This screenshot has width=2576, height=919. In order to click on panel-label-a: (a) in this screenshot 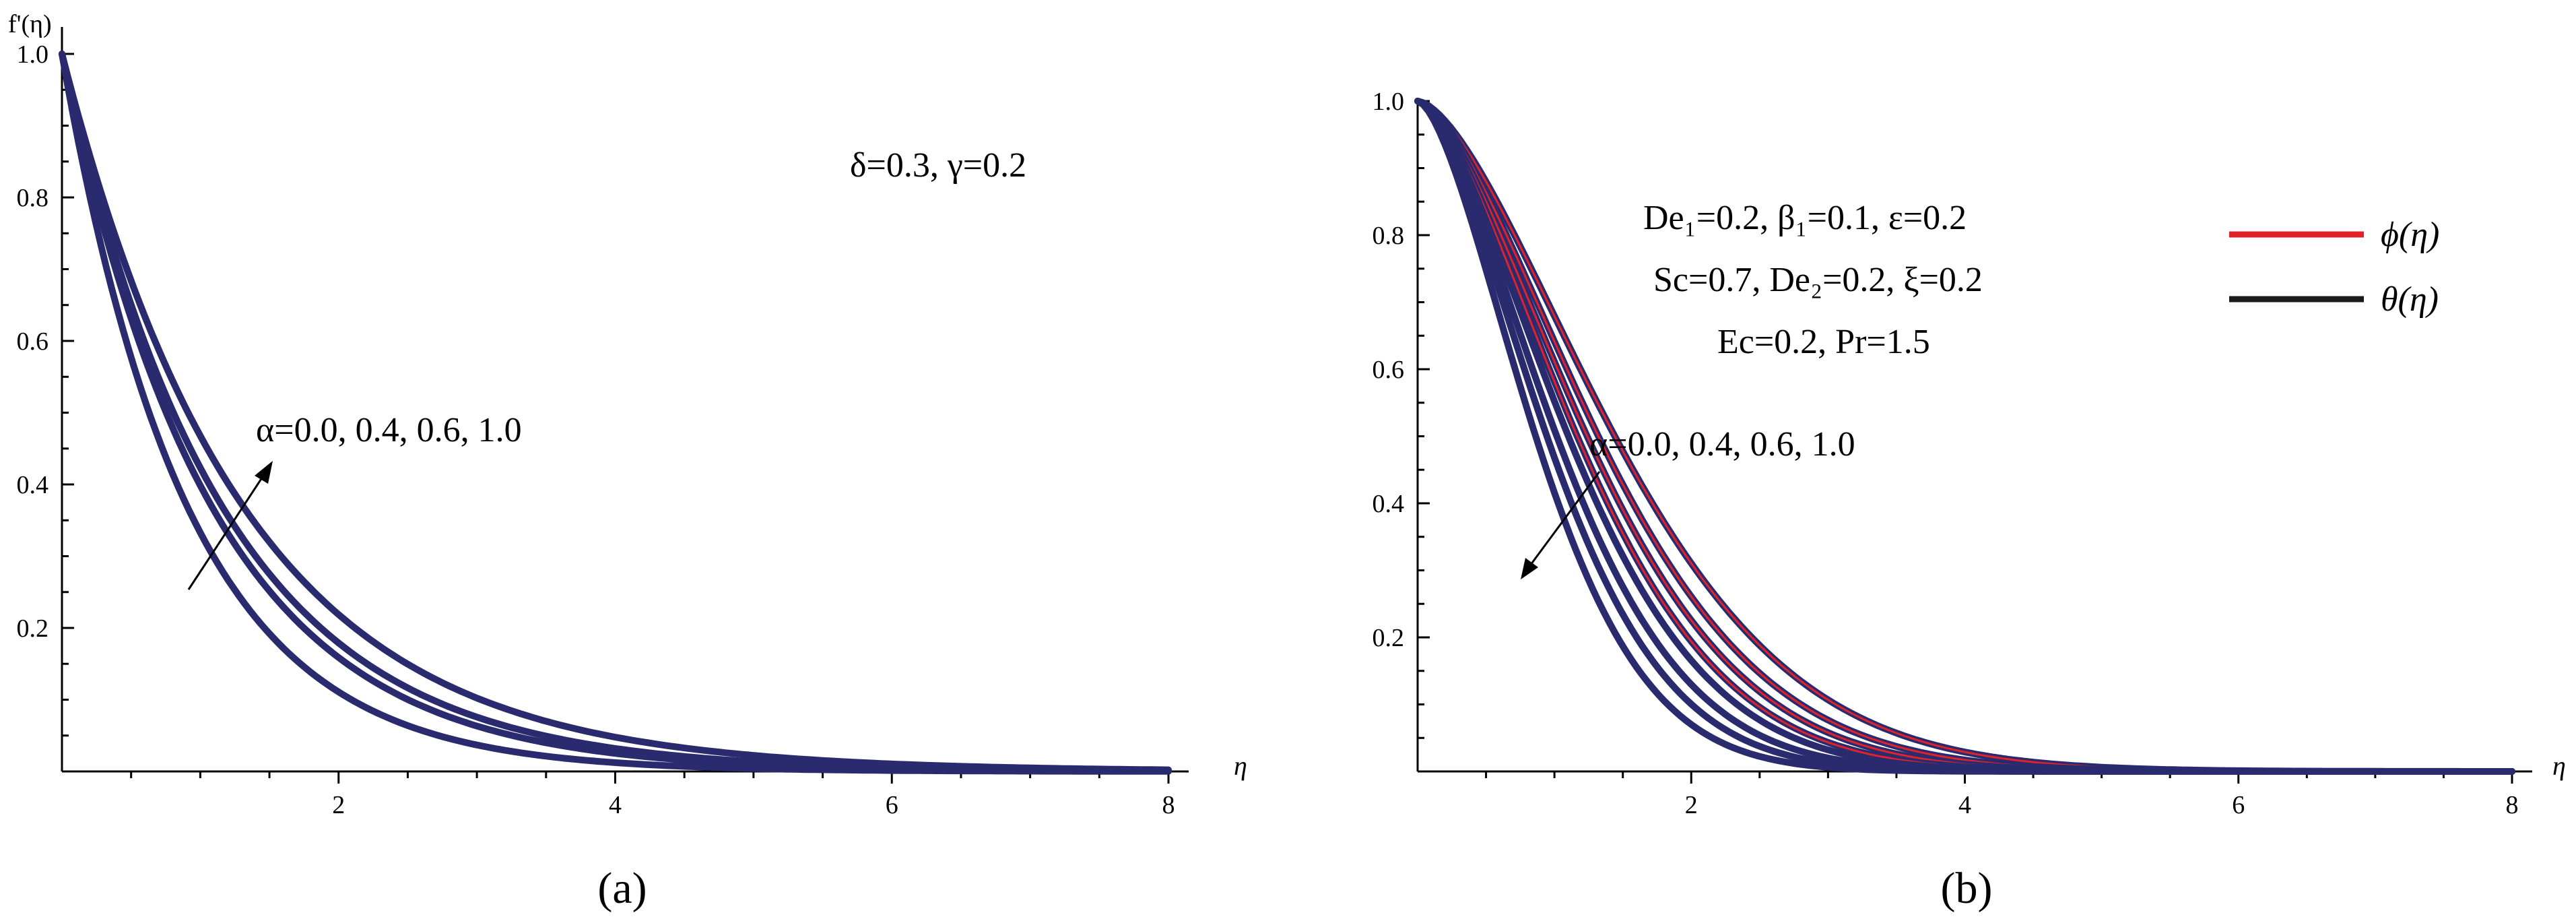, I will do `click(622, 888)`.